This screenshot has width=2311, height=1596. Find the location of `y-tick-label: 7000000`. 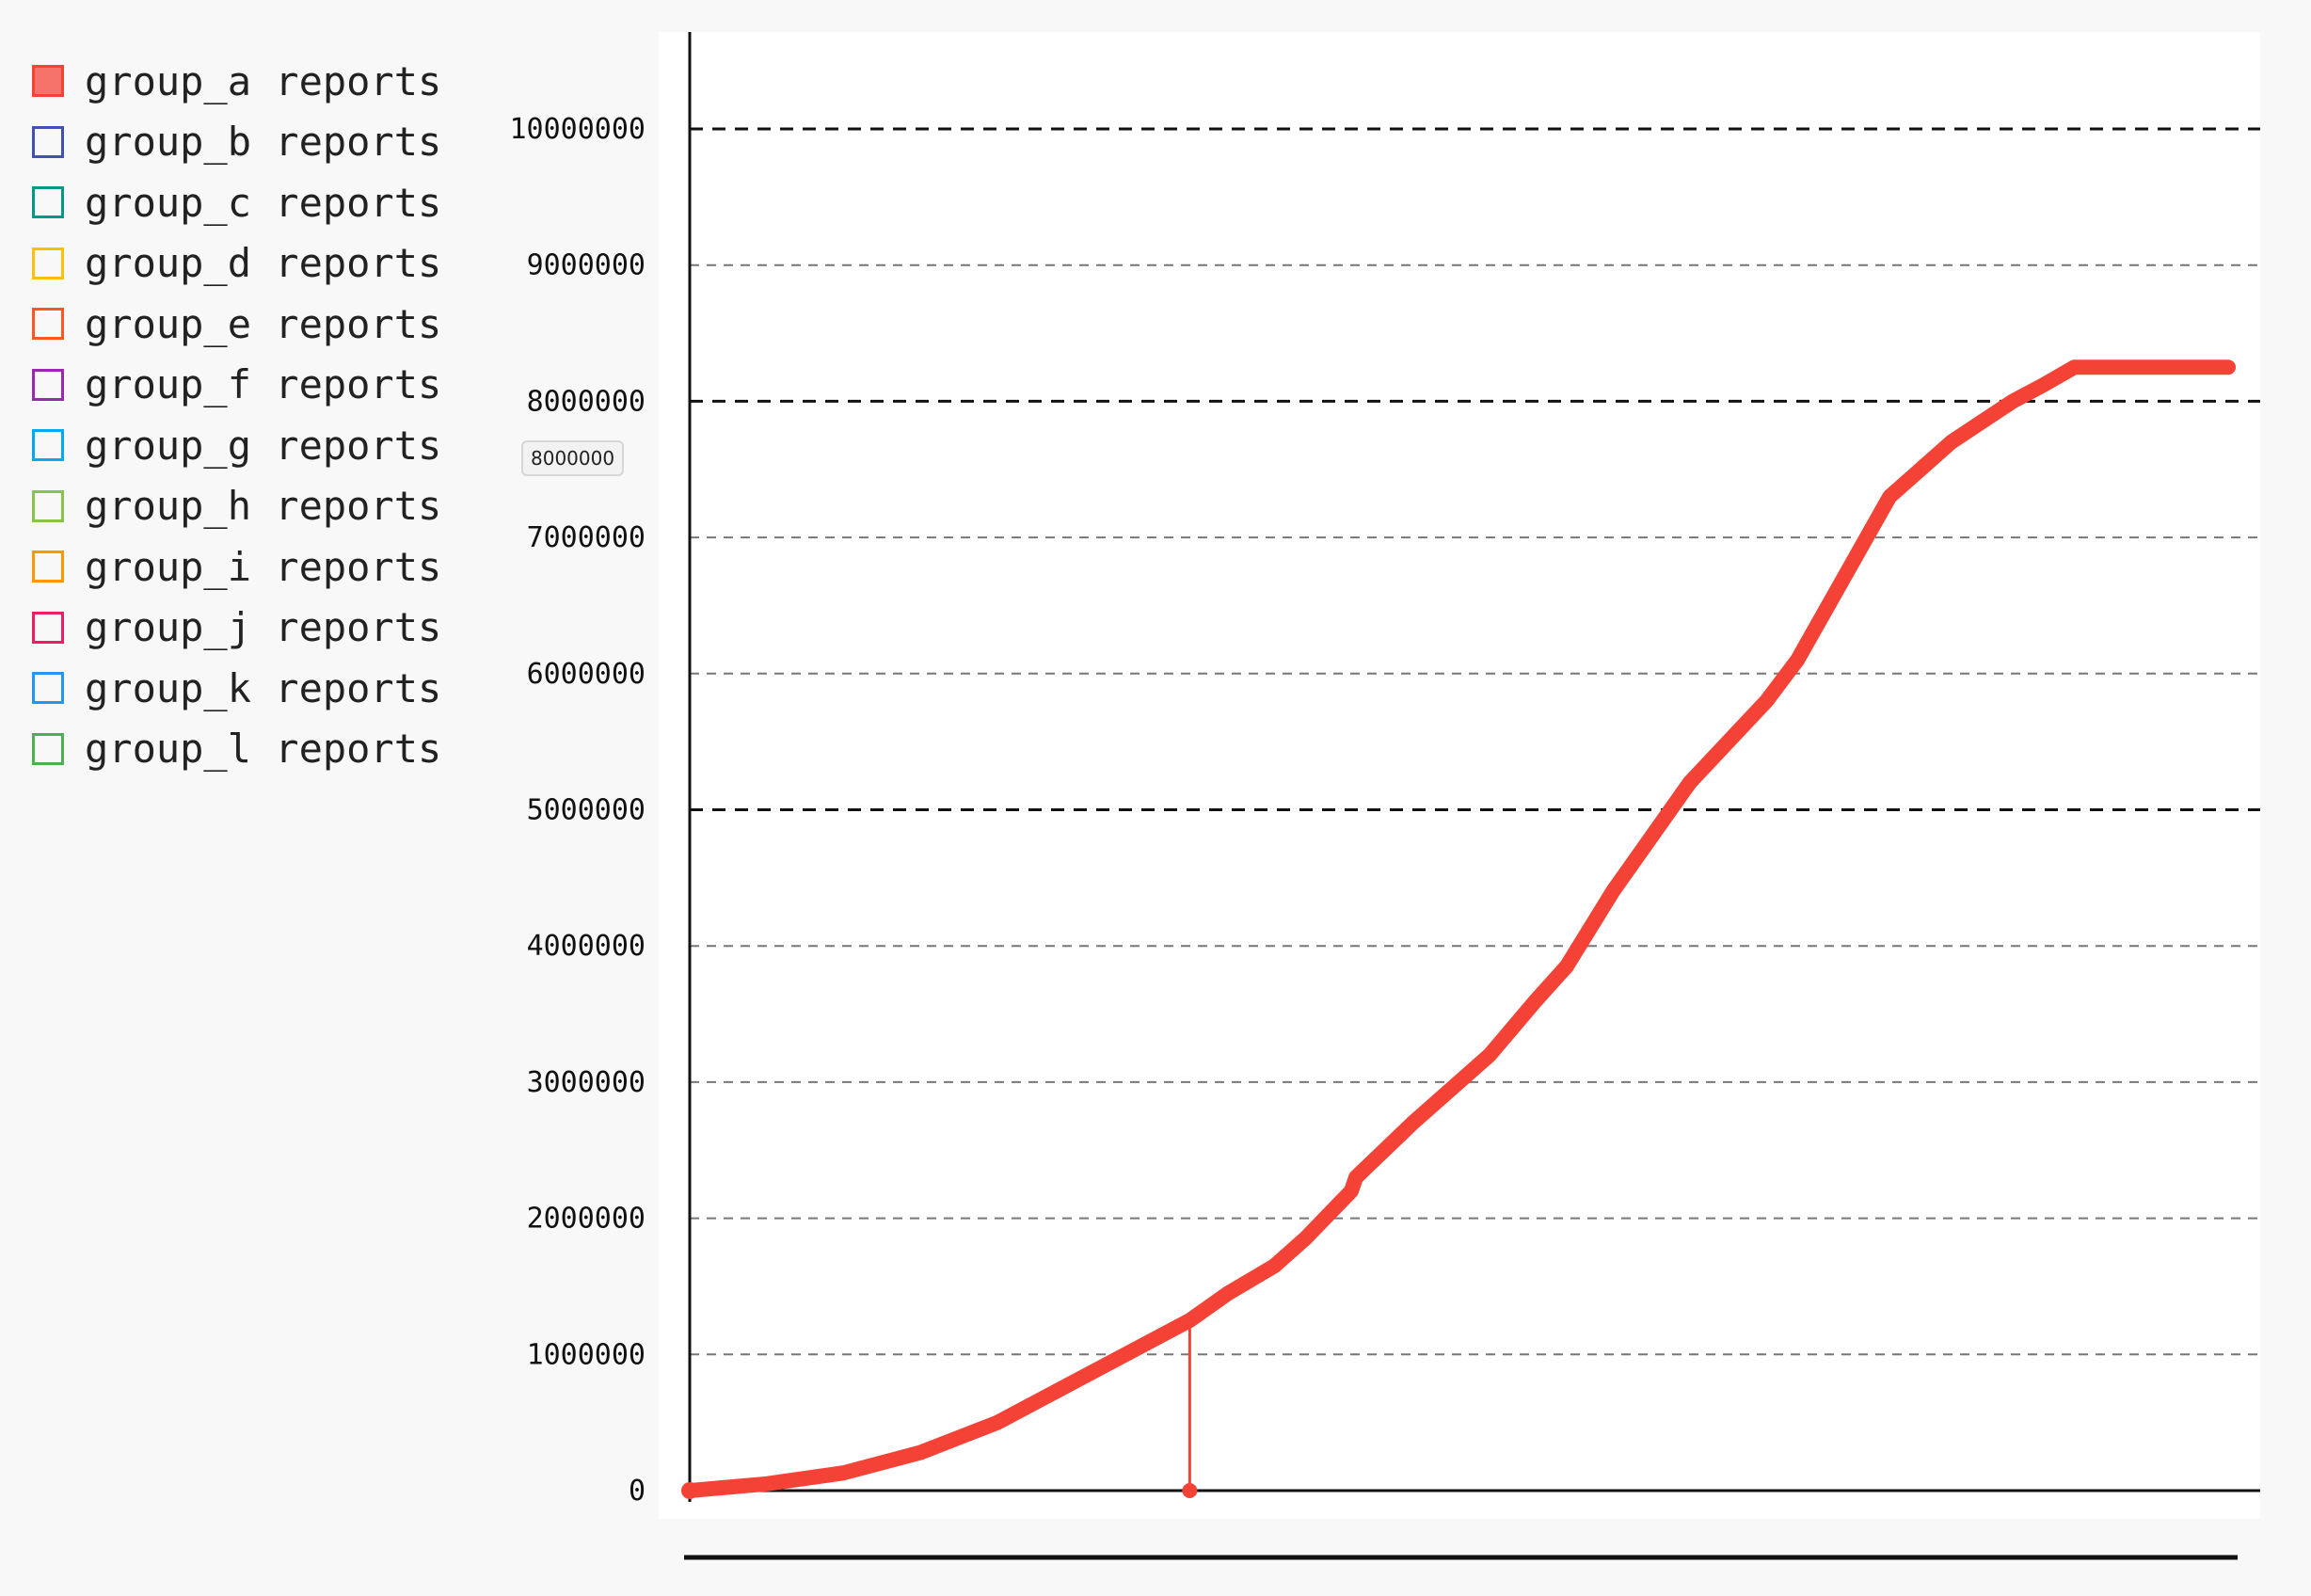

y-tick-label: 7000000 is located at coordinates (586, 537).